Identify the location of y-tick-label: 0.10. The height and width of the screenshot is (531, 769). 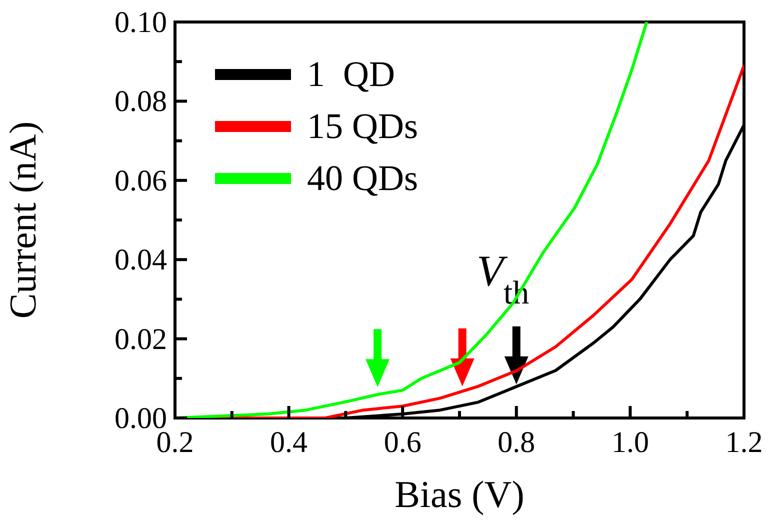
(140, 22).